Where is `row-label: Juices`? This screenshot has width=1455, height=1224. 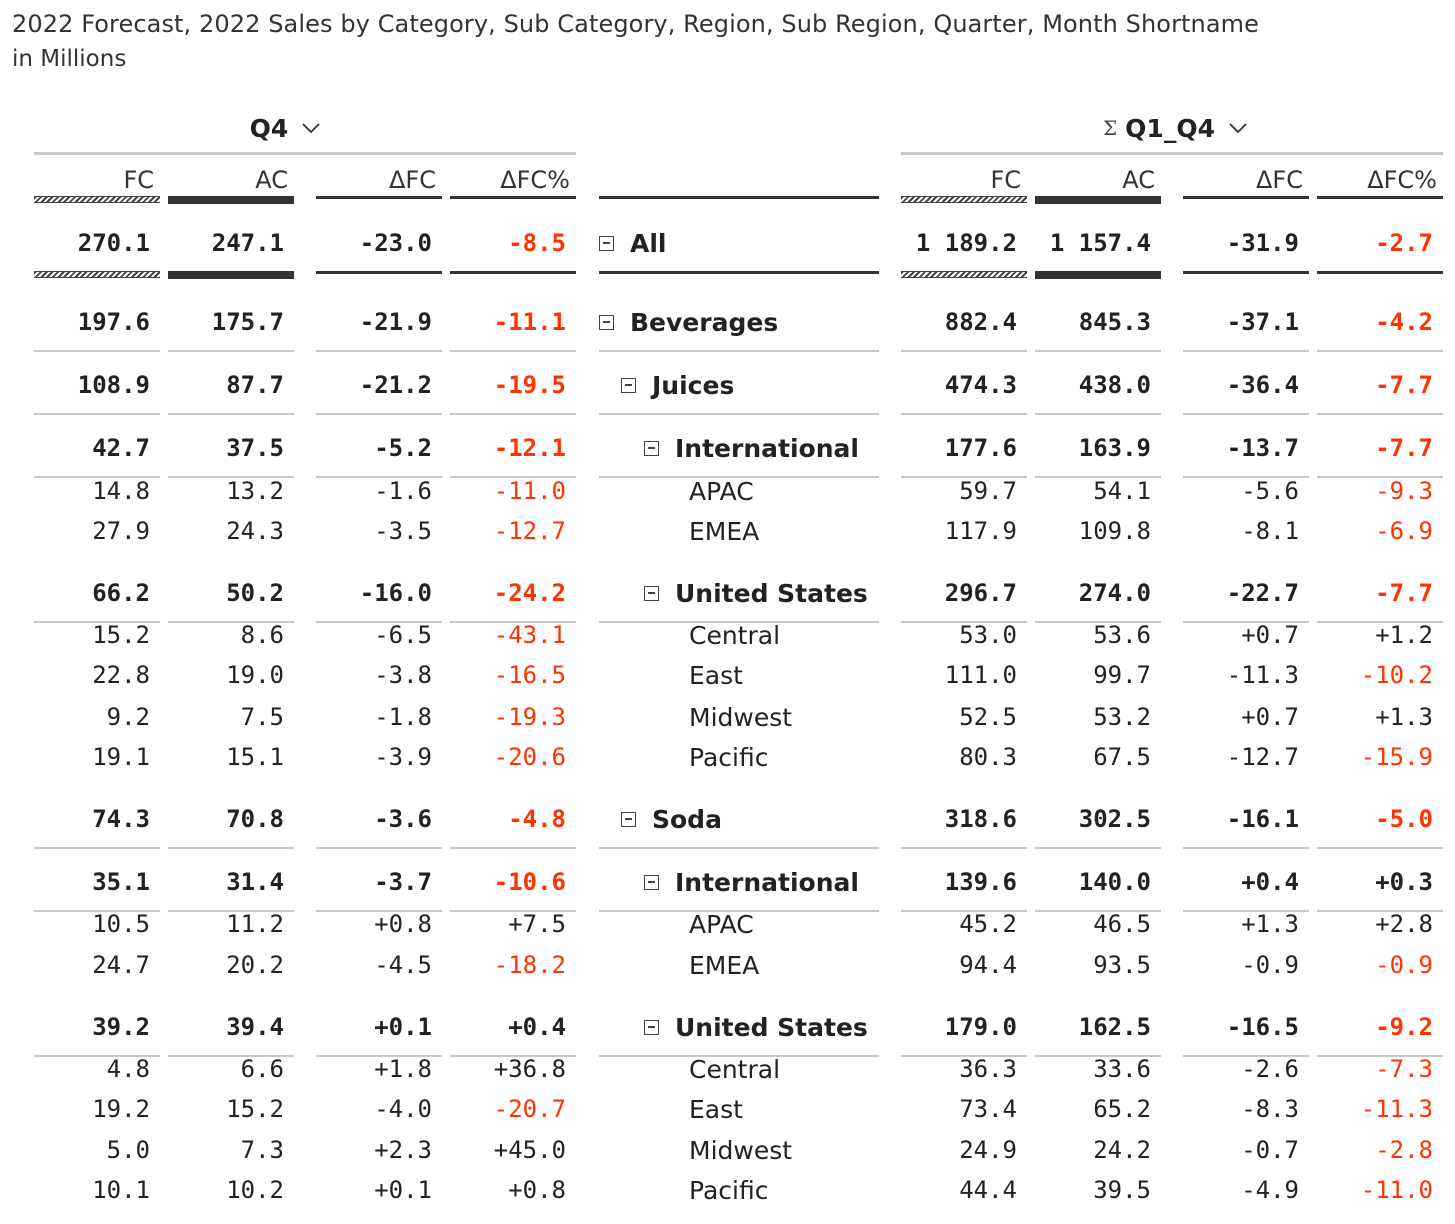
row-label: Juices is located at coordinates (677, 385).